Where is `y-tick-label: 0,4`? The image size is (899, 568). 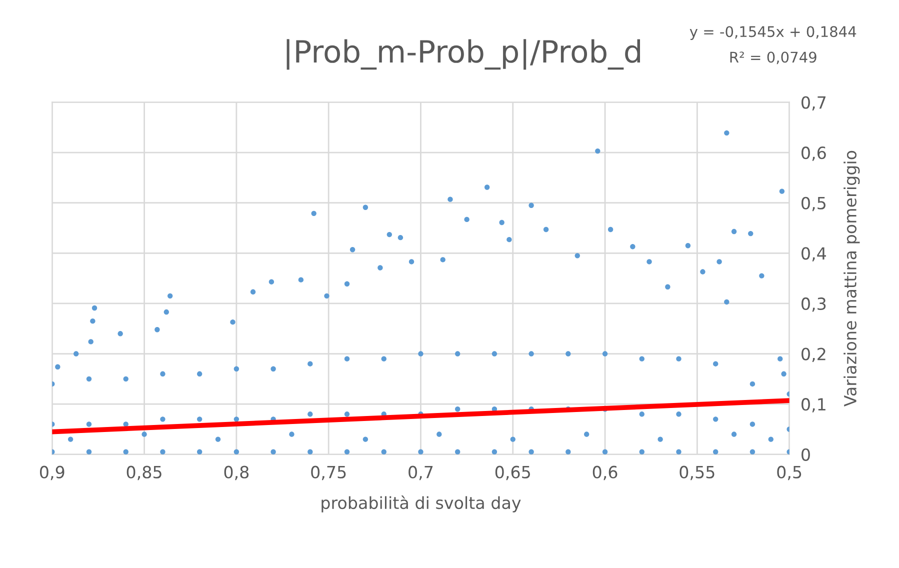 y-tick-label: 0,4 is located at coordinates (814, 254).